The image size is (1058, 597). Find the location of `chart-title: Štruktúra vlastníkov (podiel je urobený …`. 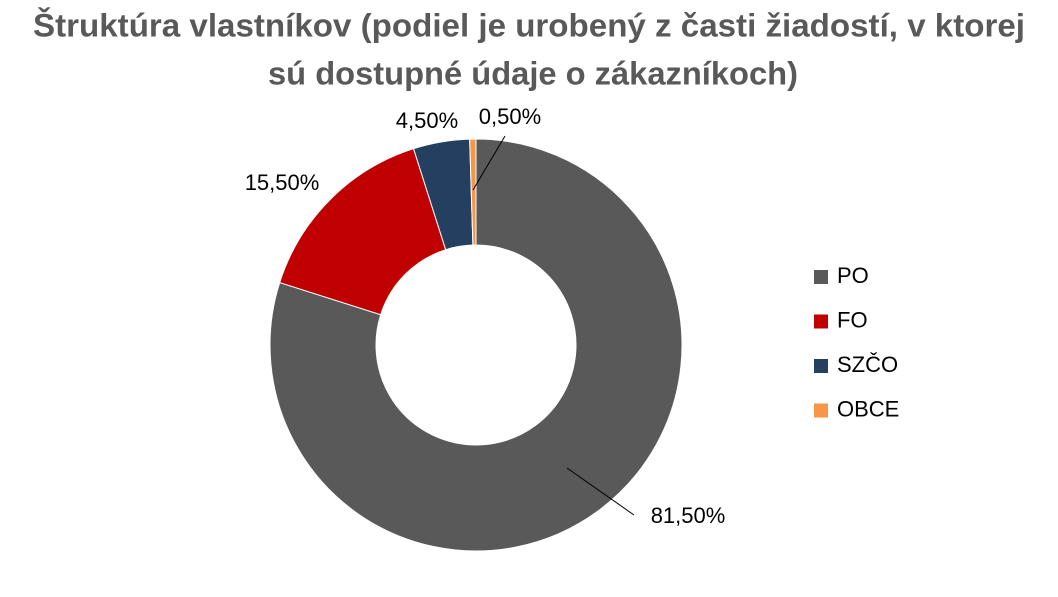

chart-title: Štruktúra vlastníkov (podiel je urobený … is located at coordinates (529, 25).